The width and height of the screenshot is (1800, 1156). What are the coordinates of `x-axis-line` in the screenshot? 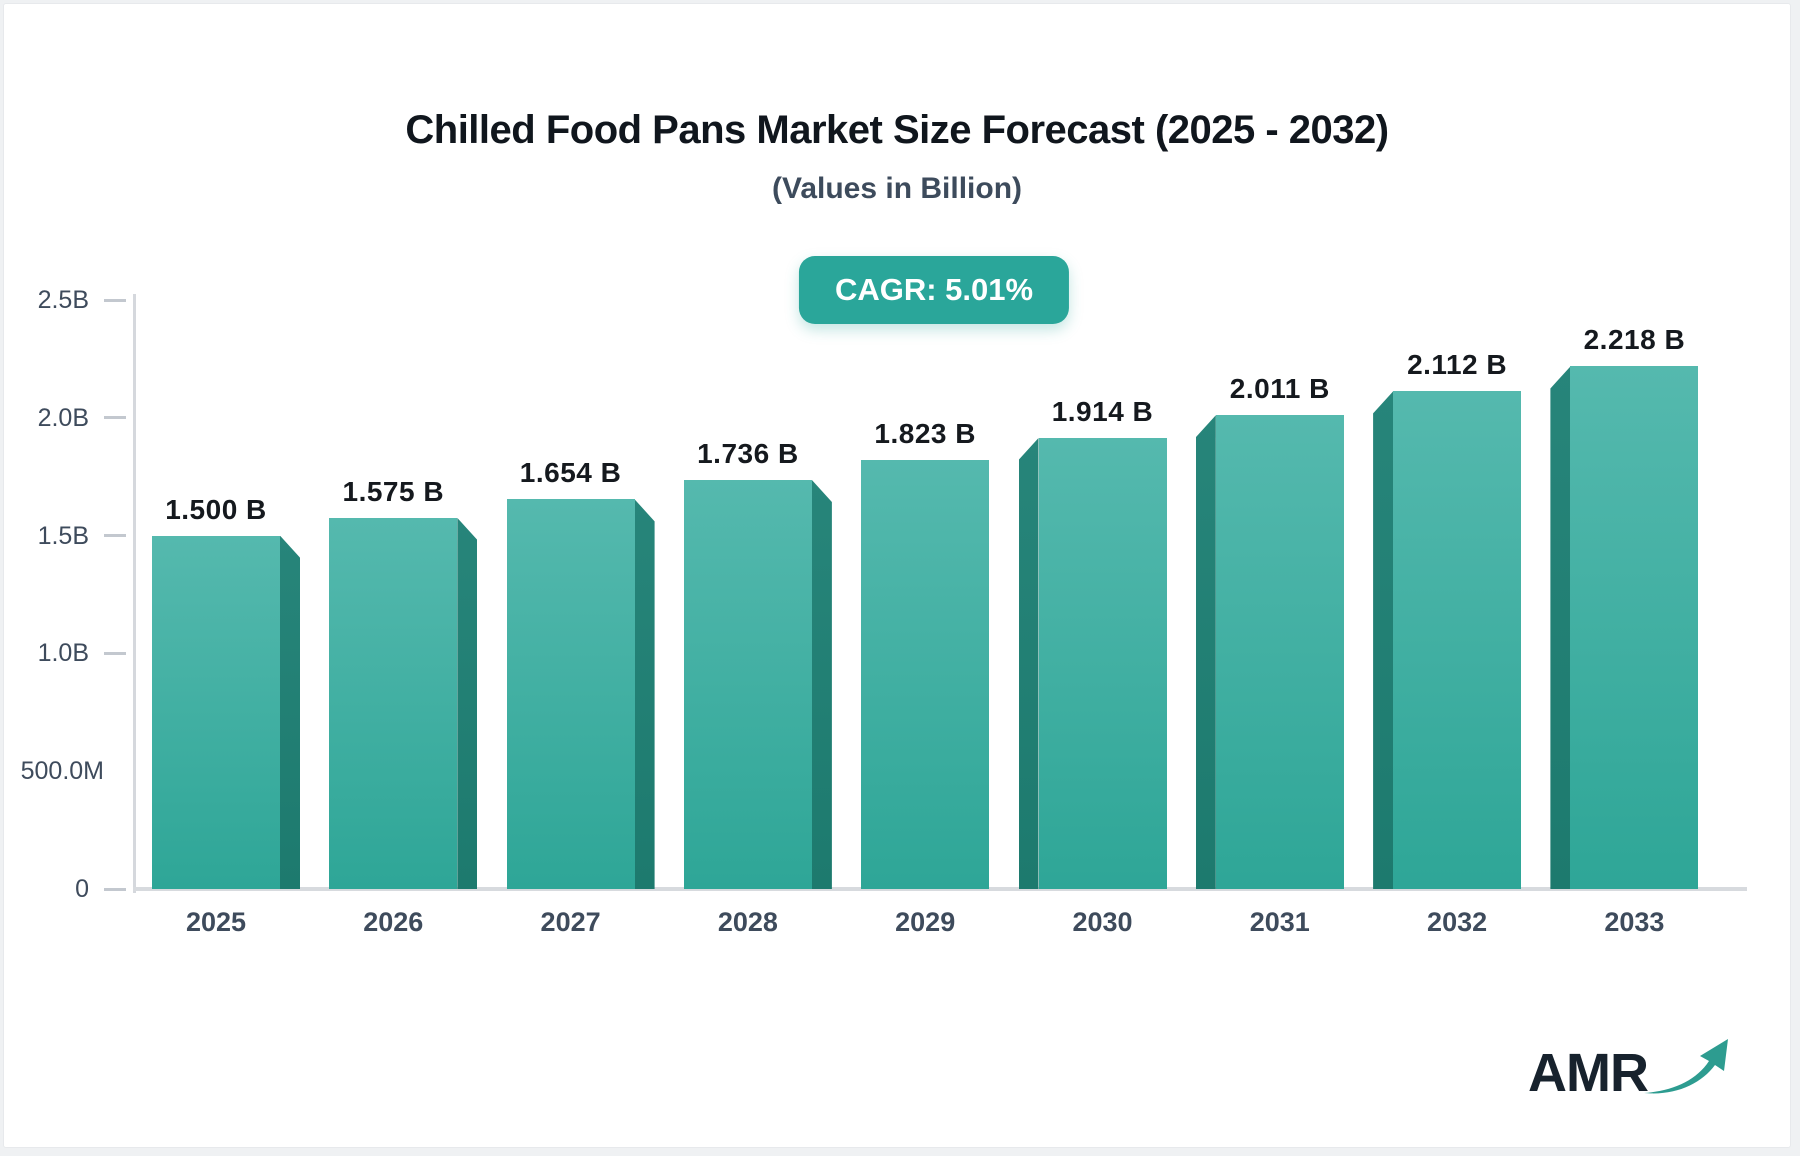 It's located at (940, 889).